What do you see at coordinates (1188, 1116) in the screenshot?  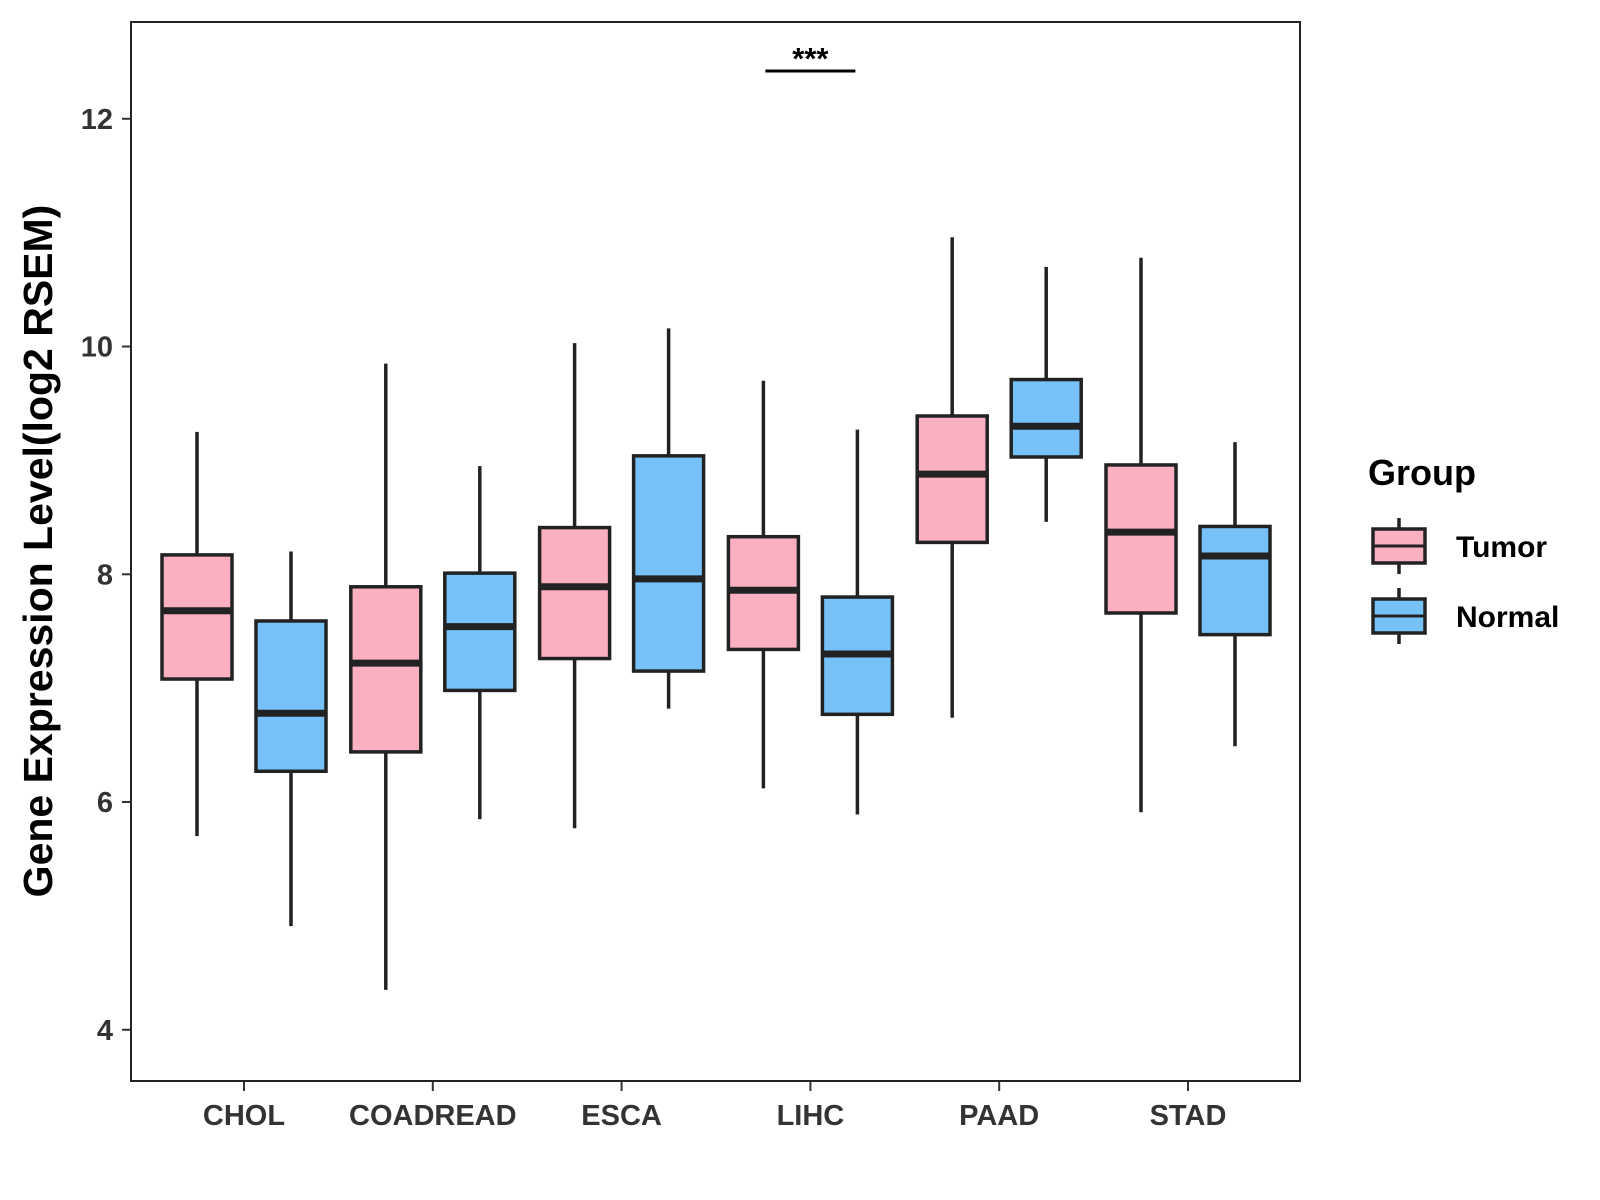 I see `x-tick-label-stad: STAD` at bounding box center [1188, 1116].